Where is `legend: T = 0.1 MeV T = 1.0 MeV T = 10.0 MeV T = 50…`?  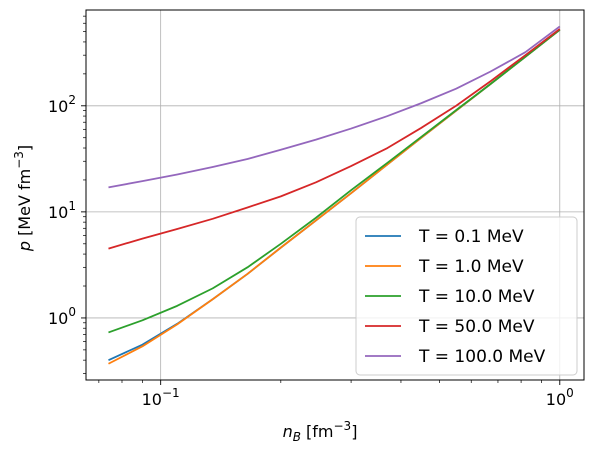 legend: T = 0.1 MeV T = 1.0 MeV T = 10.0 MeV T = 50… is located at coordinates (466, 296).